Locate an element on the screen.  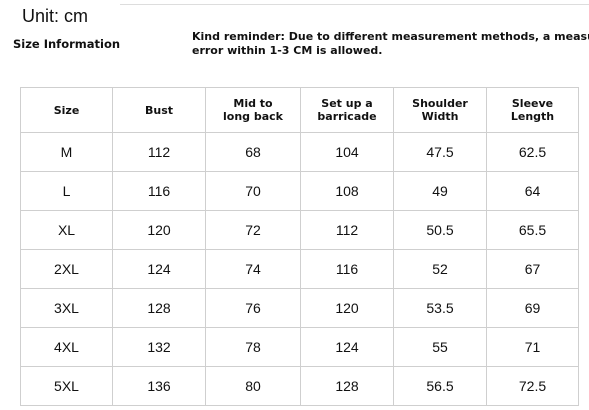
divider is located at coordinates (354, 4).